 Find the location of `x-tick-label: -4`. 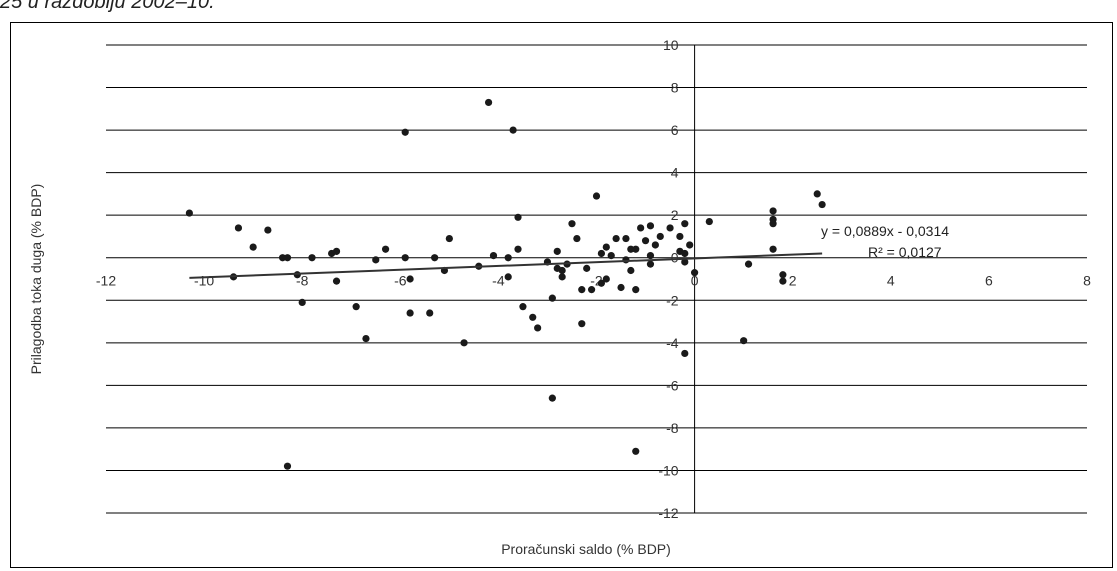

x-tick-label: -4 is located at coordinates (498, 281).